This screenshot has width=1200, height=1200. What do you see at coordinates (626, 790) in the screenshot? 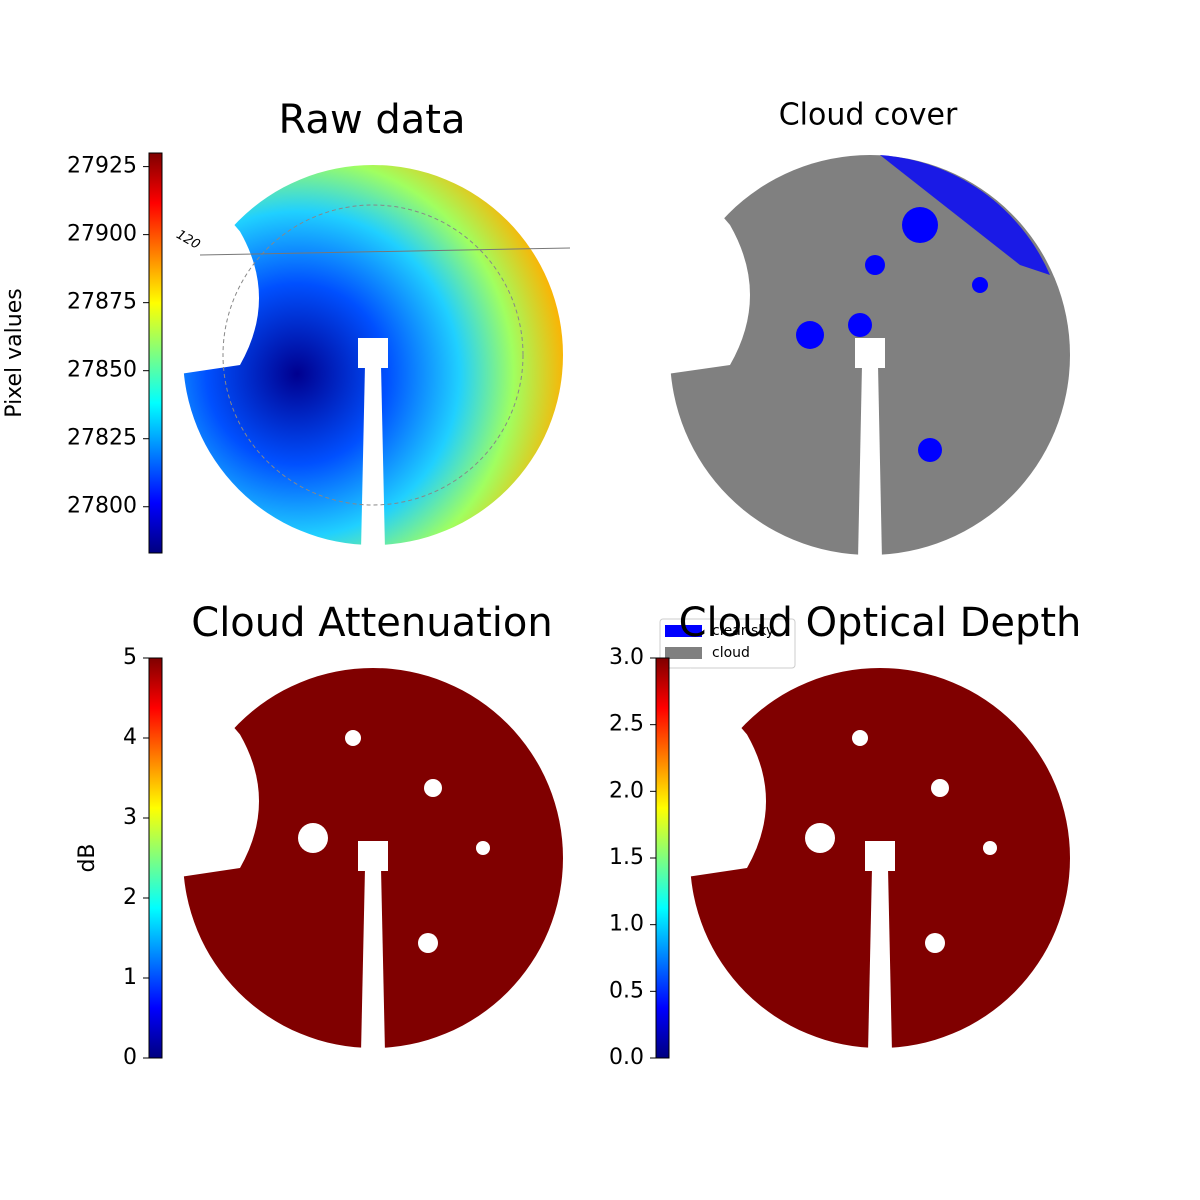
I see `tick-label: 2.0` at bounding box center [626, 790].